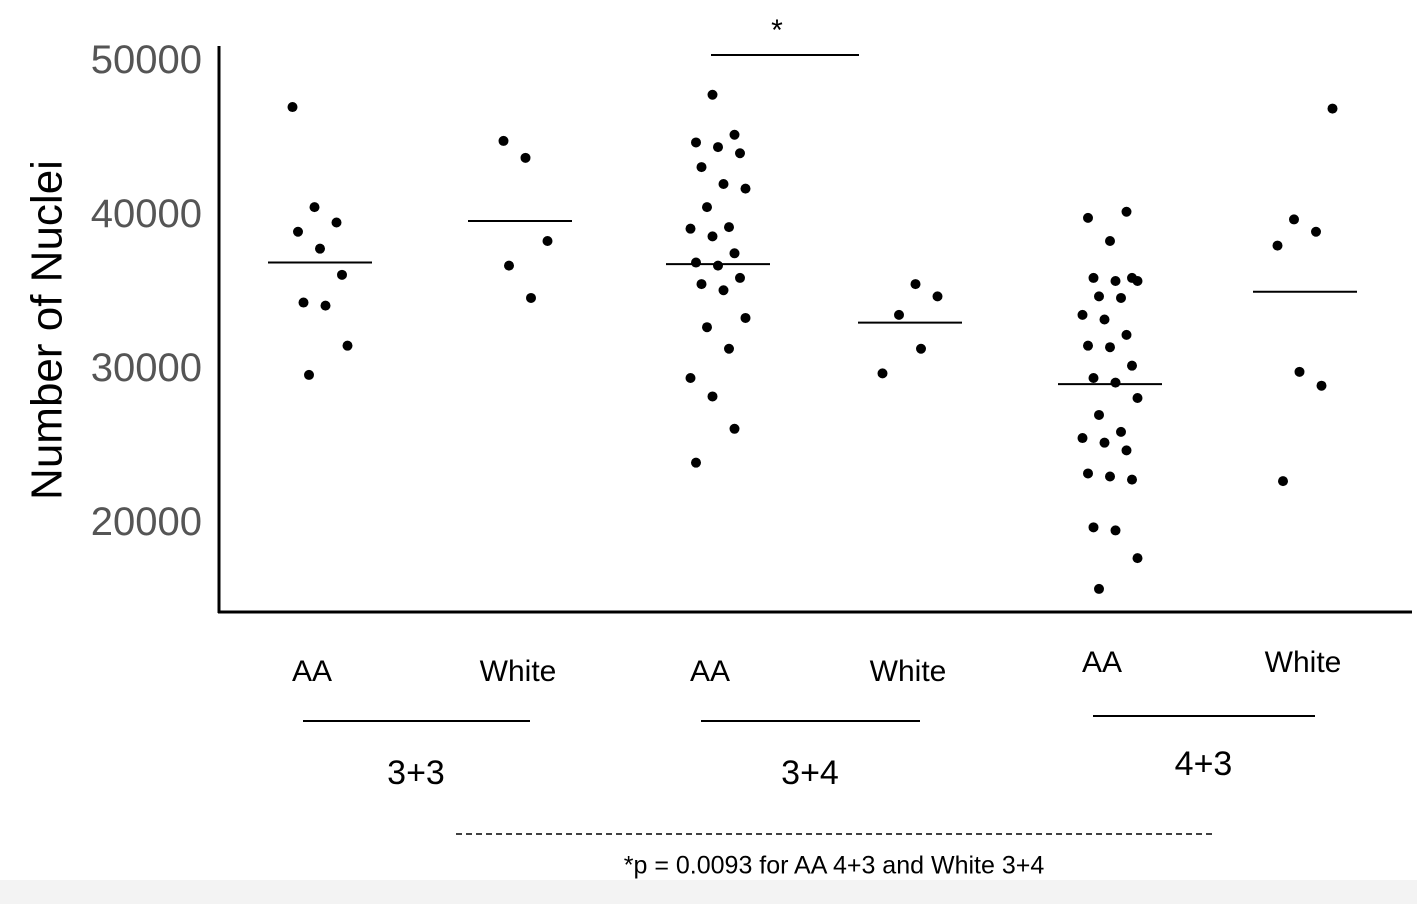  I want to click on group-label: 3+4, so click(810, 773).